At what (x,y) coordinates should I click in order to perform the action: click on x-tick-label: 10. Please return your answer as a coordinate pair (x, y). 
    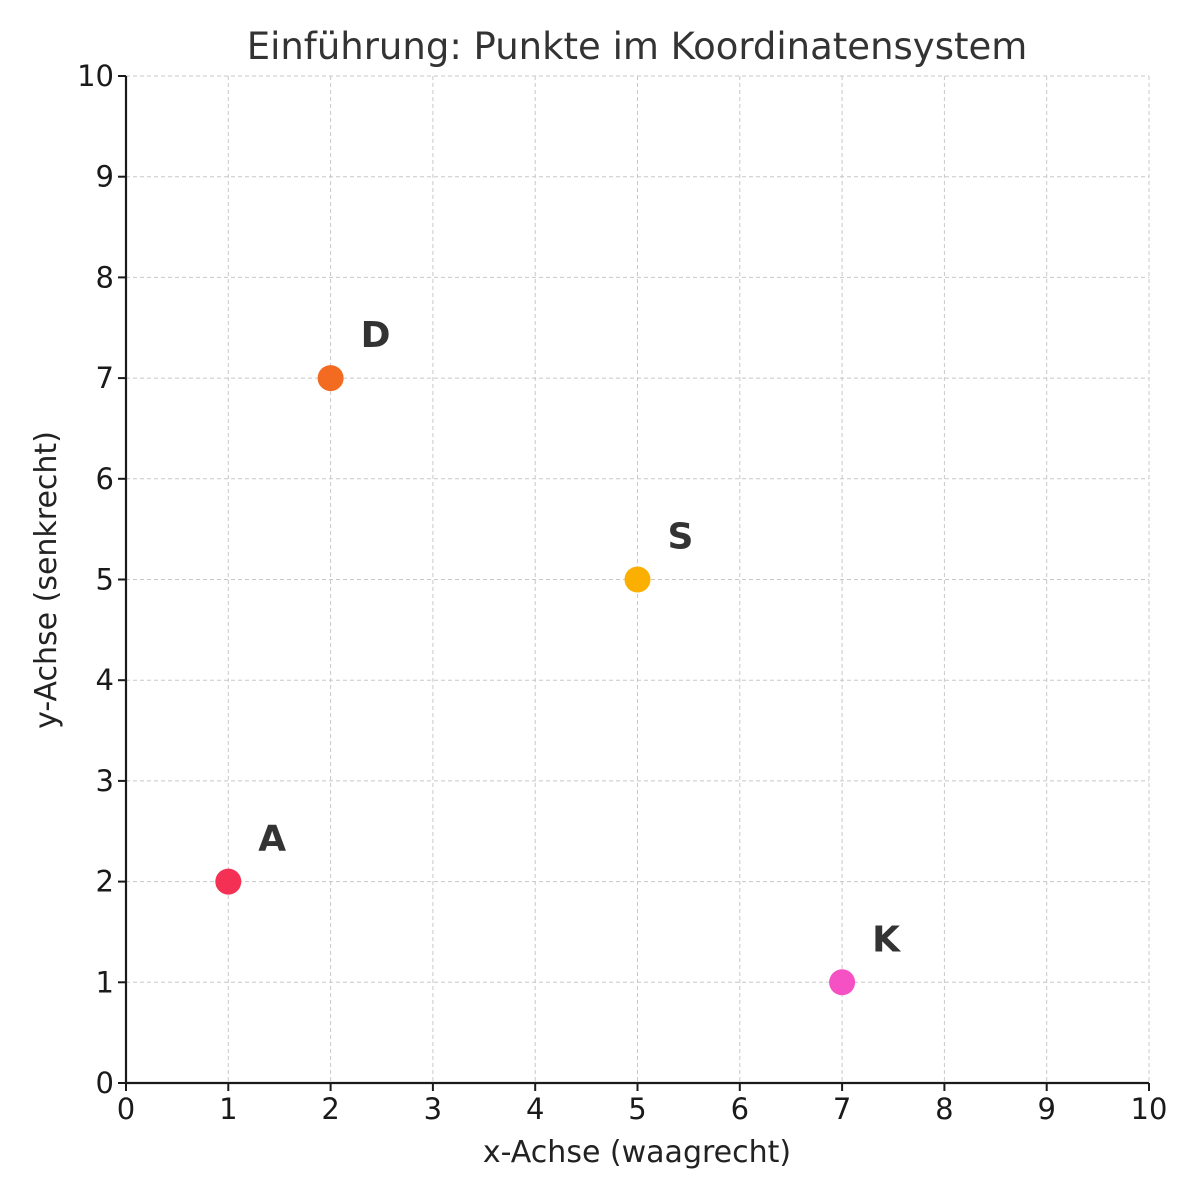
    Looking at the image, I should click on (1149, 1109).